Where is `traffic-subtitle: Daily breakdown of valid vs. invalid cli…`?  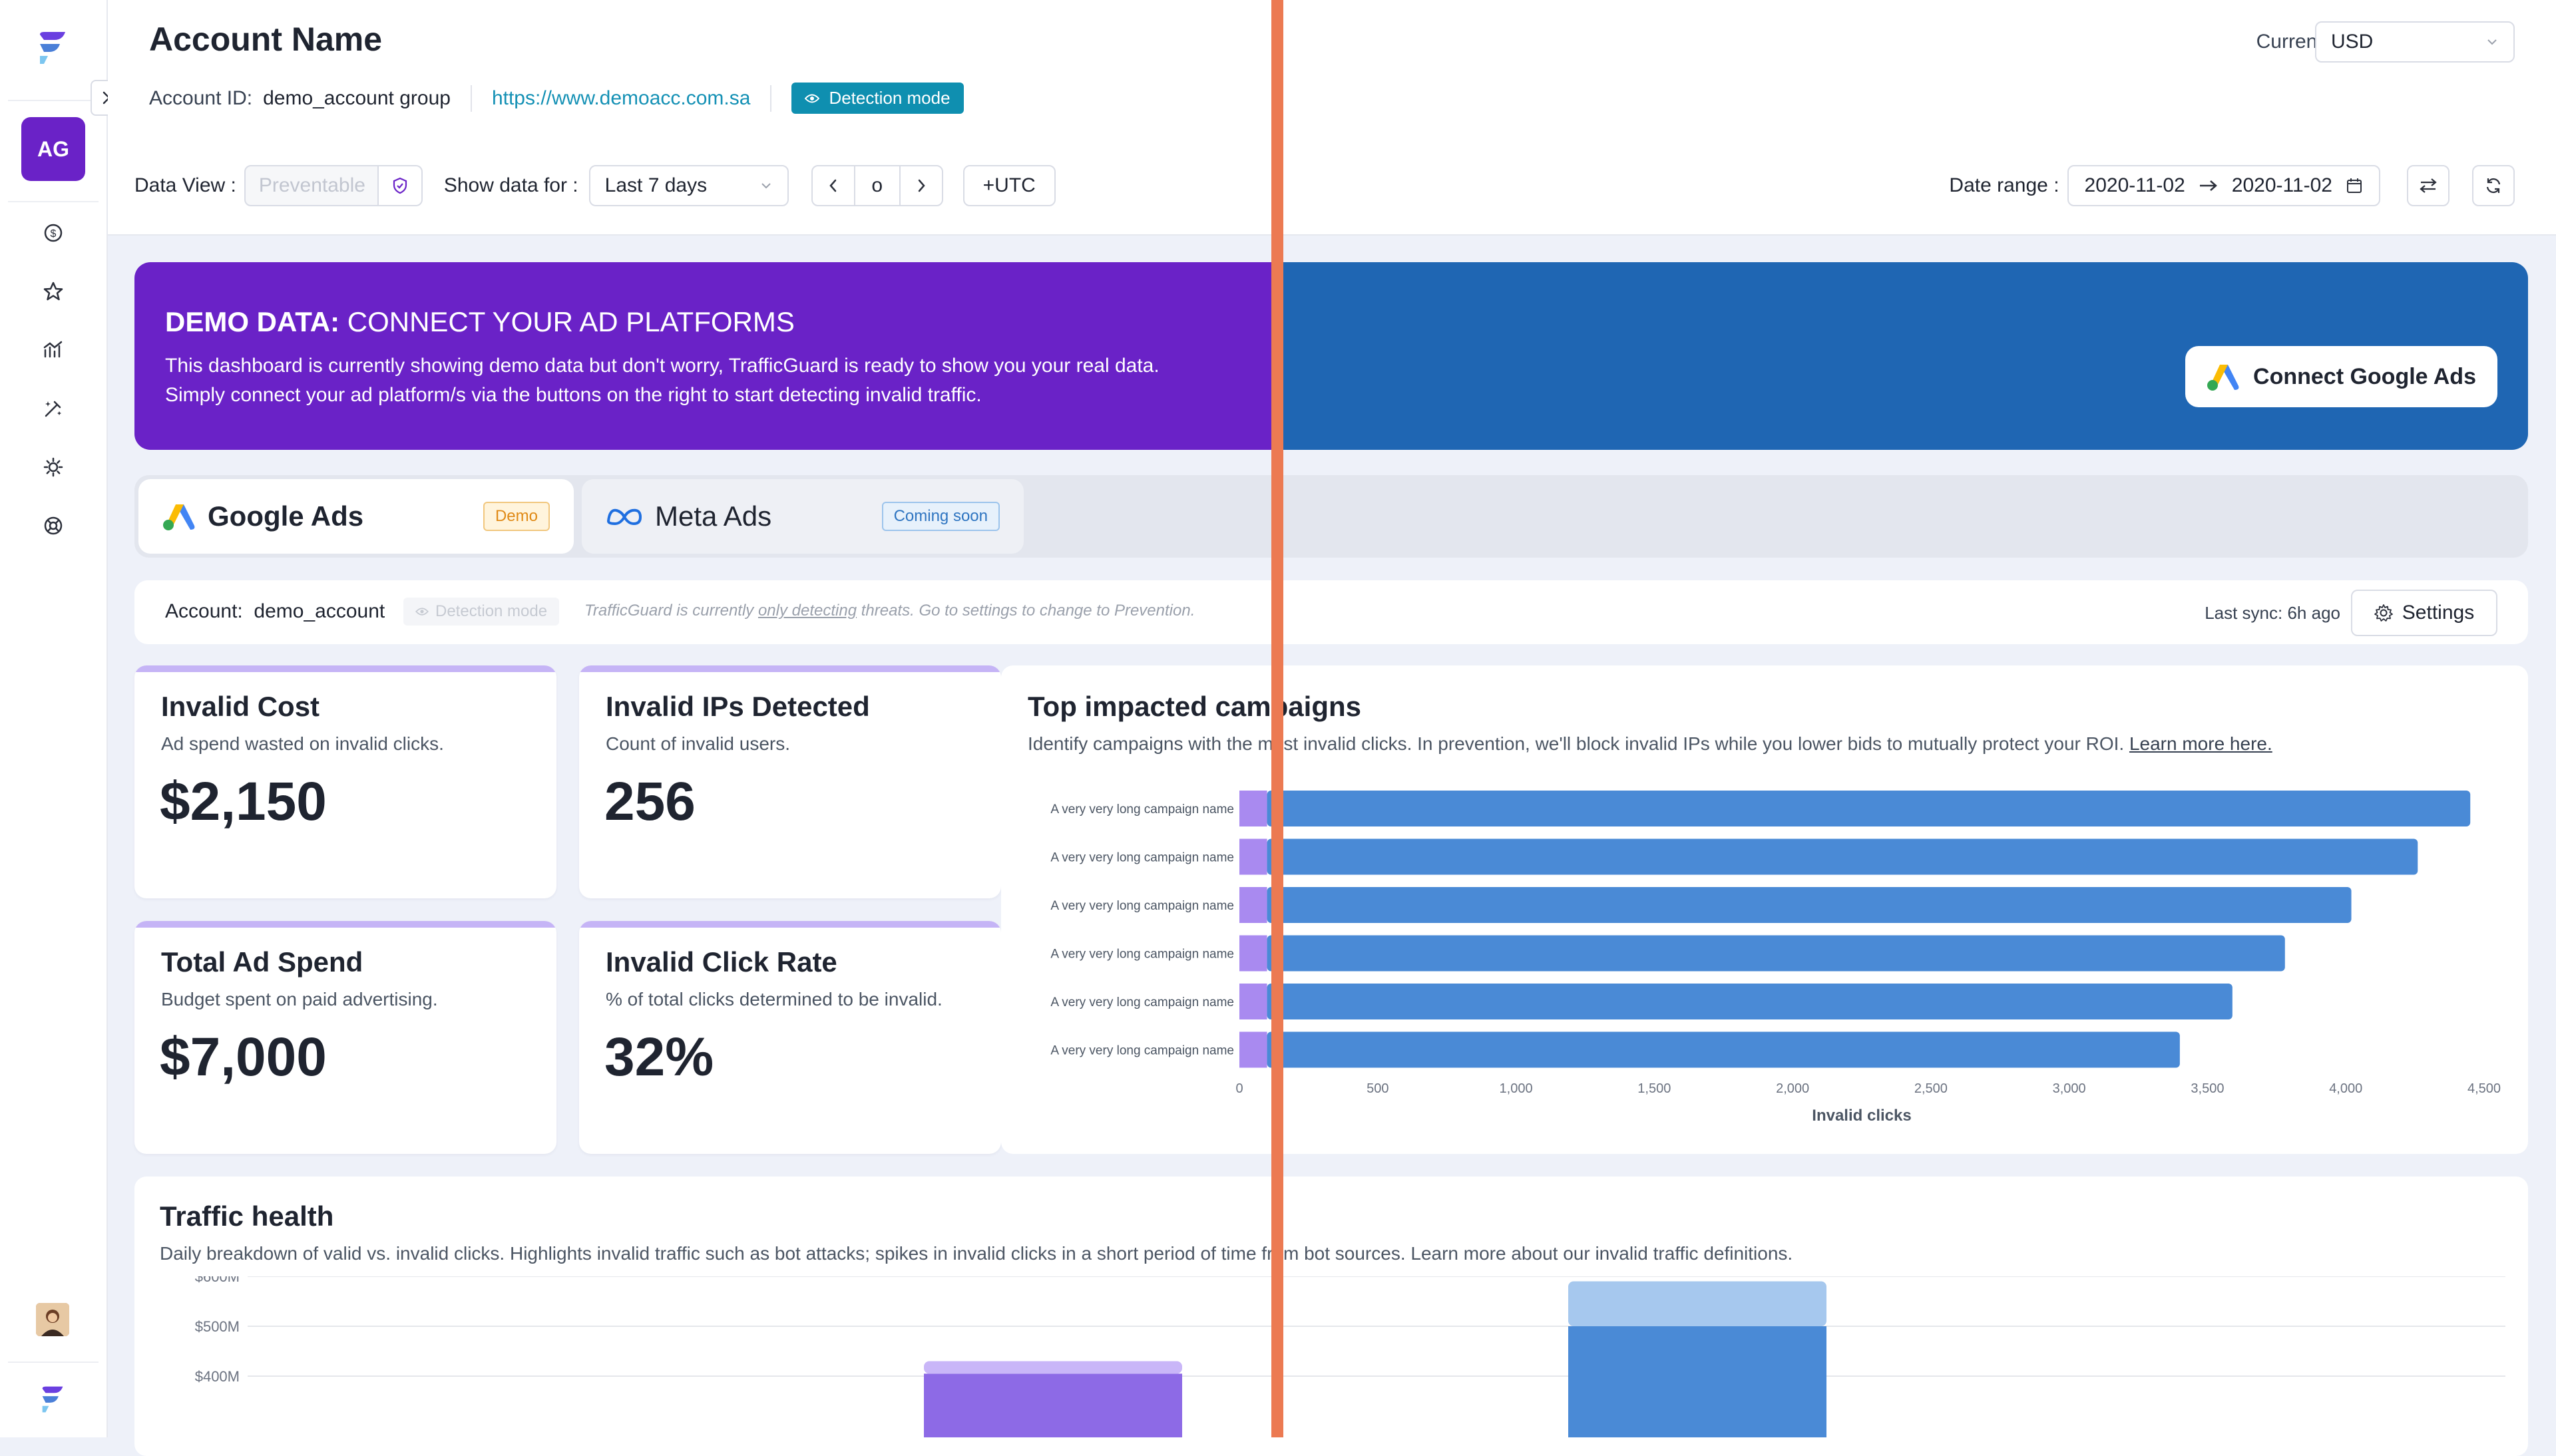
traffic-subtitle: Daily breakdown of valid vs. invalid cli… is located at coordinates (976, 1253).